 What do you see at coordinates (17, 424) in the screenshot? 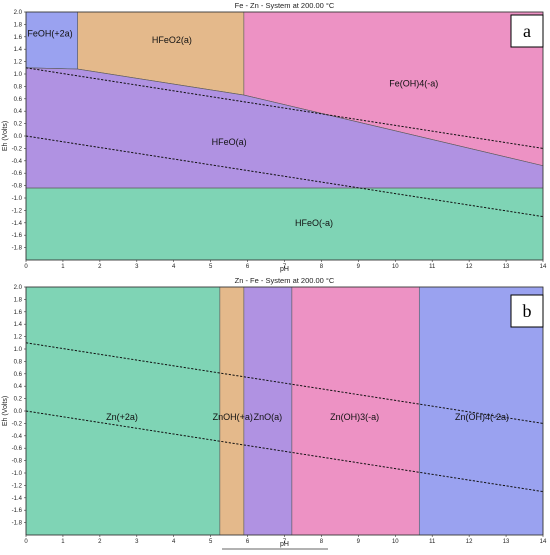
I see `chart-b-ytick-label-11: -0.2` at bounding box center [17, 424].